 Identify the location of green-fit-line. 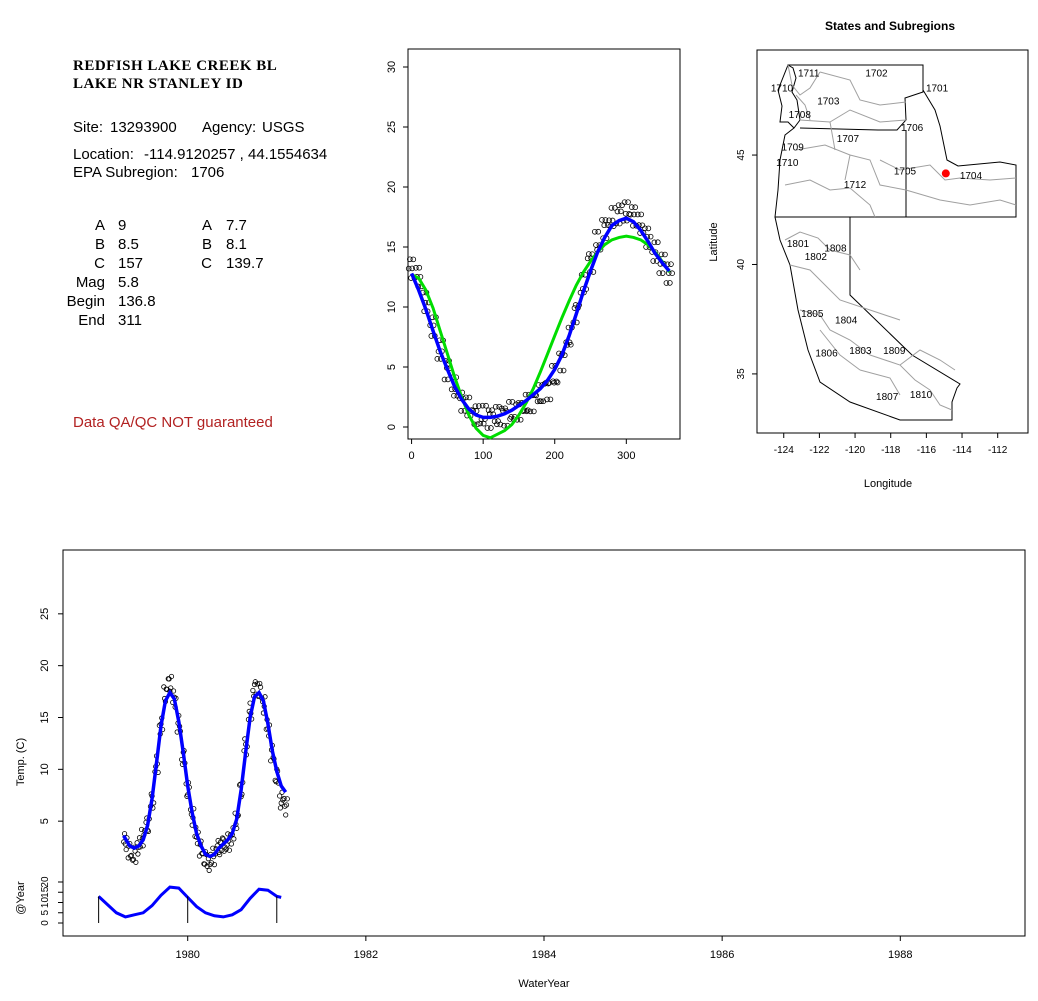
(540, 337).